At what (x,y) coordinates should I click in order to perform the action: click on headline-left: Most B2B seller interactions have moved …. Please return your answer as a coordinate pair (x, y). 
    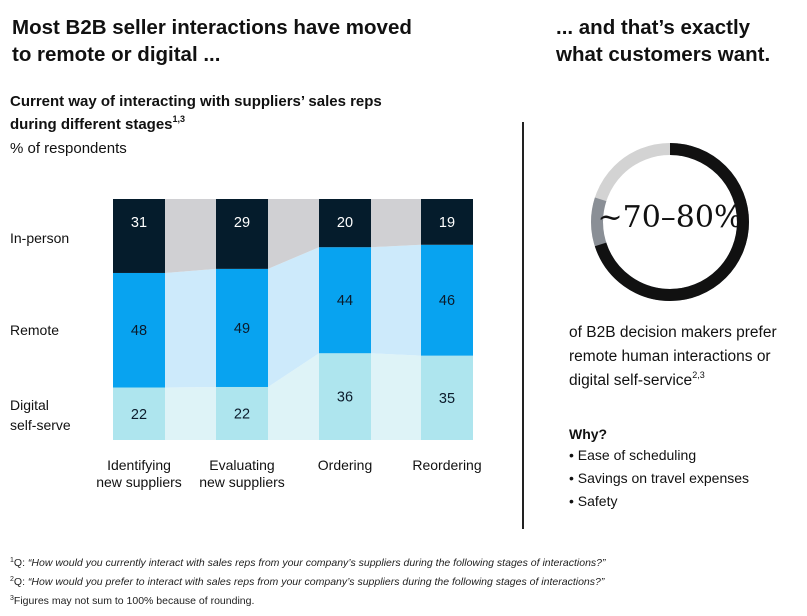
    Looking at the image, I should click on (212, 41).